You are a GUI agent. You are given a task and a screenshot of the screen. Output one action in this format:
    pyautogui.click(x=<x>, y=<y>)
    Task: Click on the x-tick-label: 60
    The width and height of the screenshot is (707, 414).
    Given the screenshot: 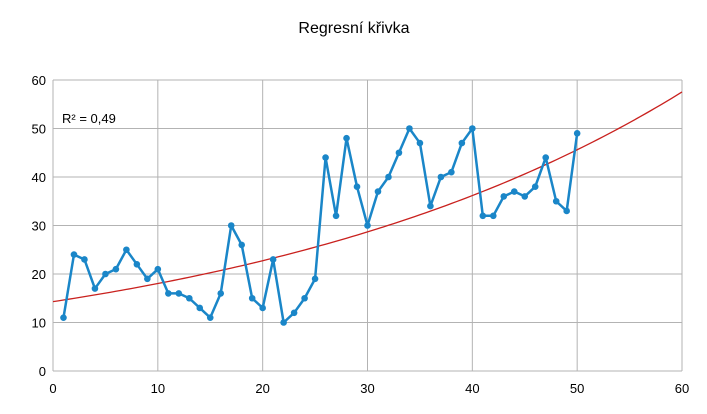 What is the action you would take?
    pyautogui.click(x=682, y=388)
    